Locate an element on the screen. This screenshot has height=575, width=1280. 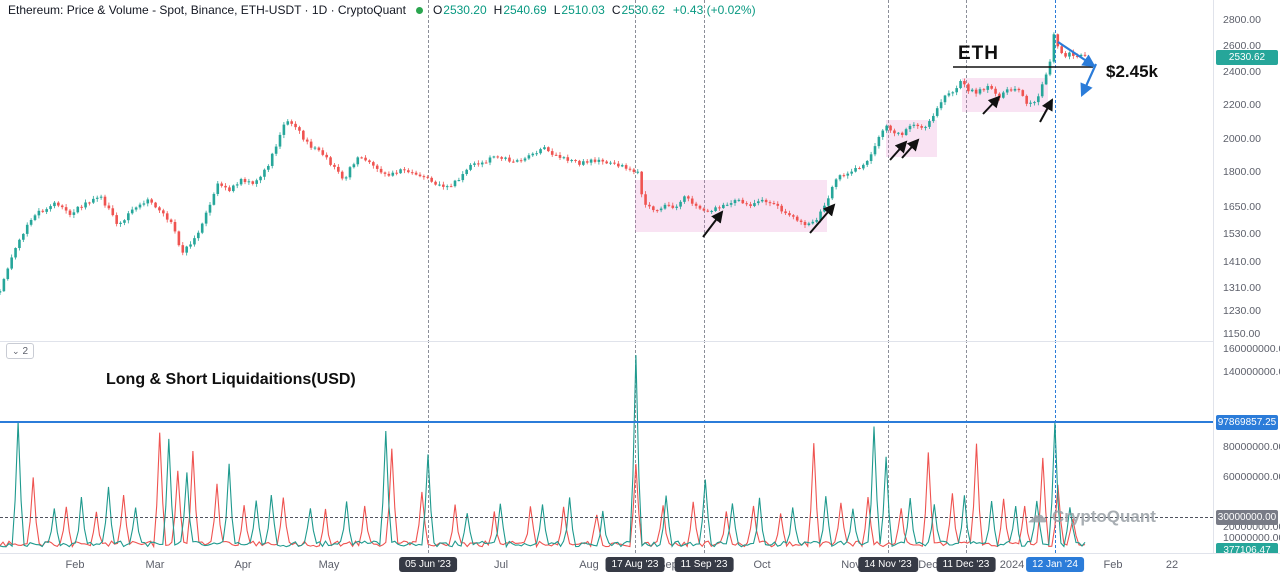
dashed-level-line is located at coordinates (606, 517).